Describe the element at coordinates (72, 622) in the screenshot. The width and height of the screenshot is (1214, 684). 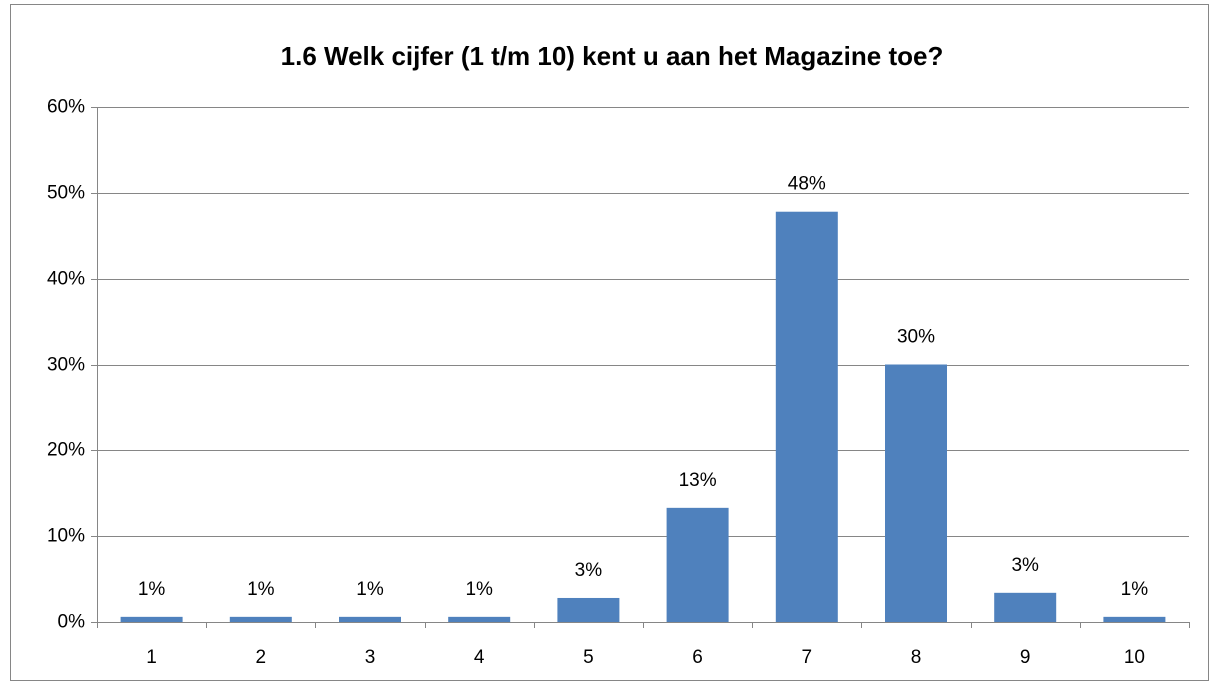
I see `y-tick-label: 0%` at that location.